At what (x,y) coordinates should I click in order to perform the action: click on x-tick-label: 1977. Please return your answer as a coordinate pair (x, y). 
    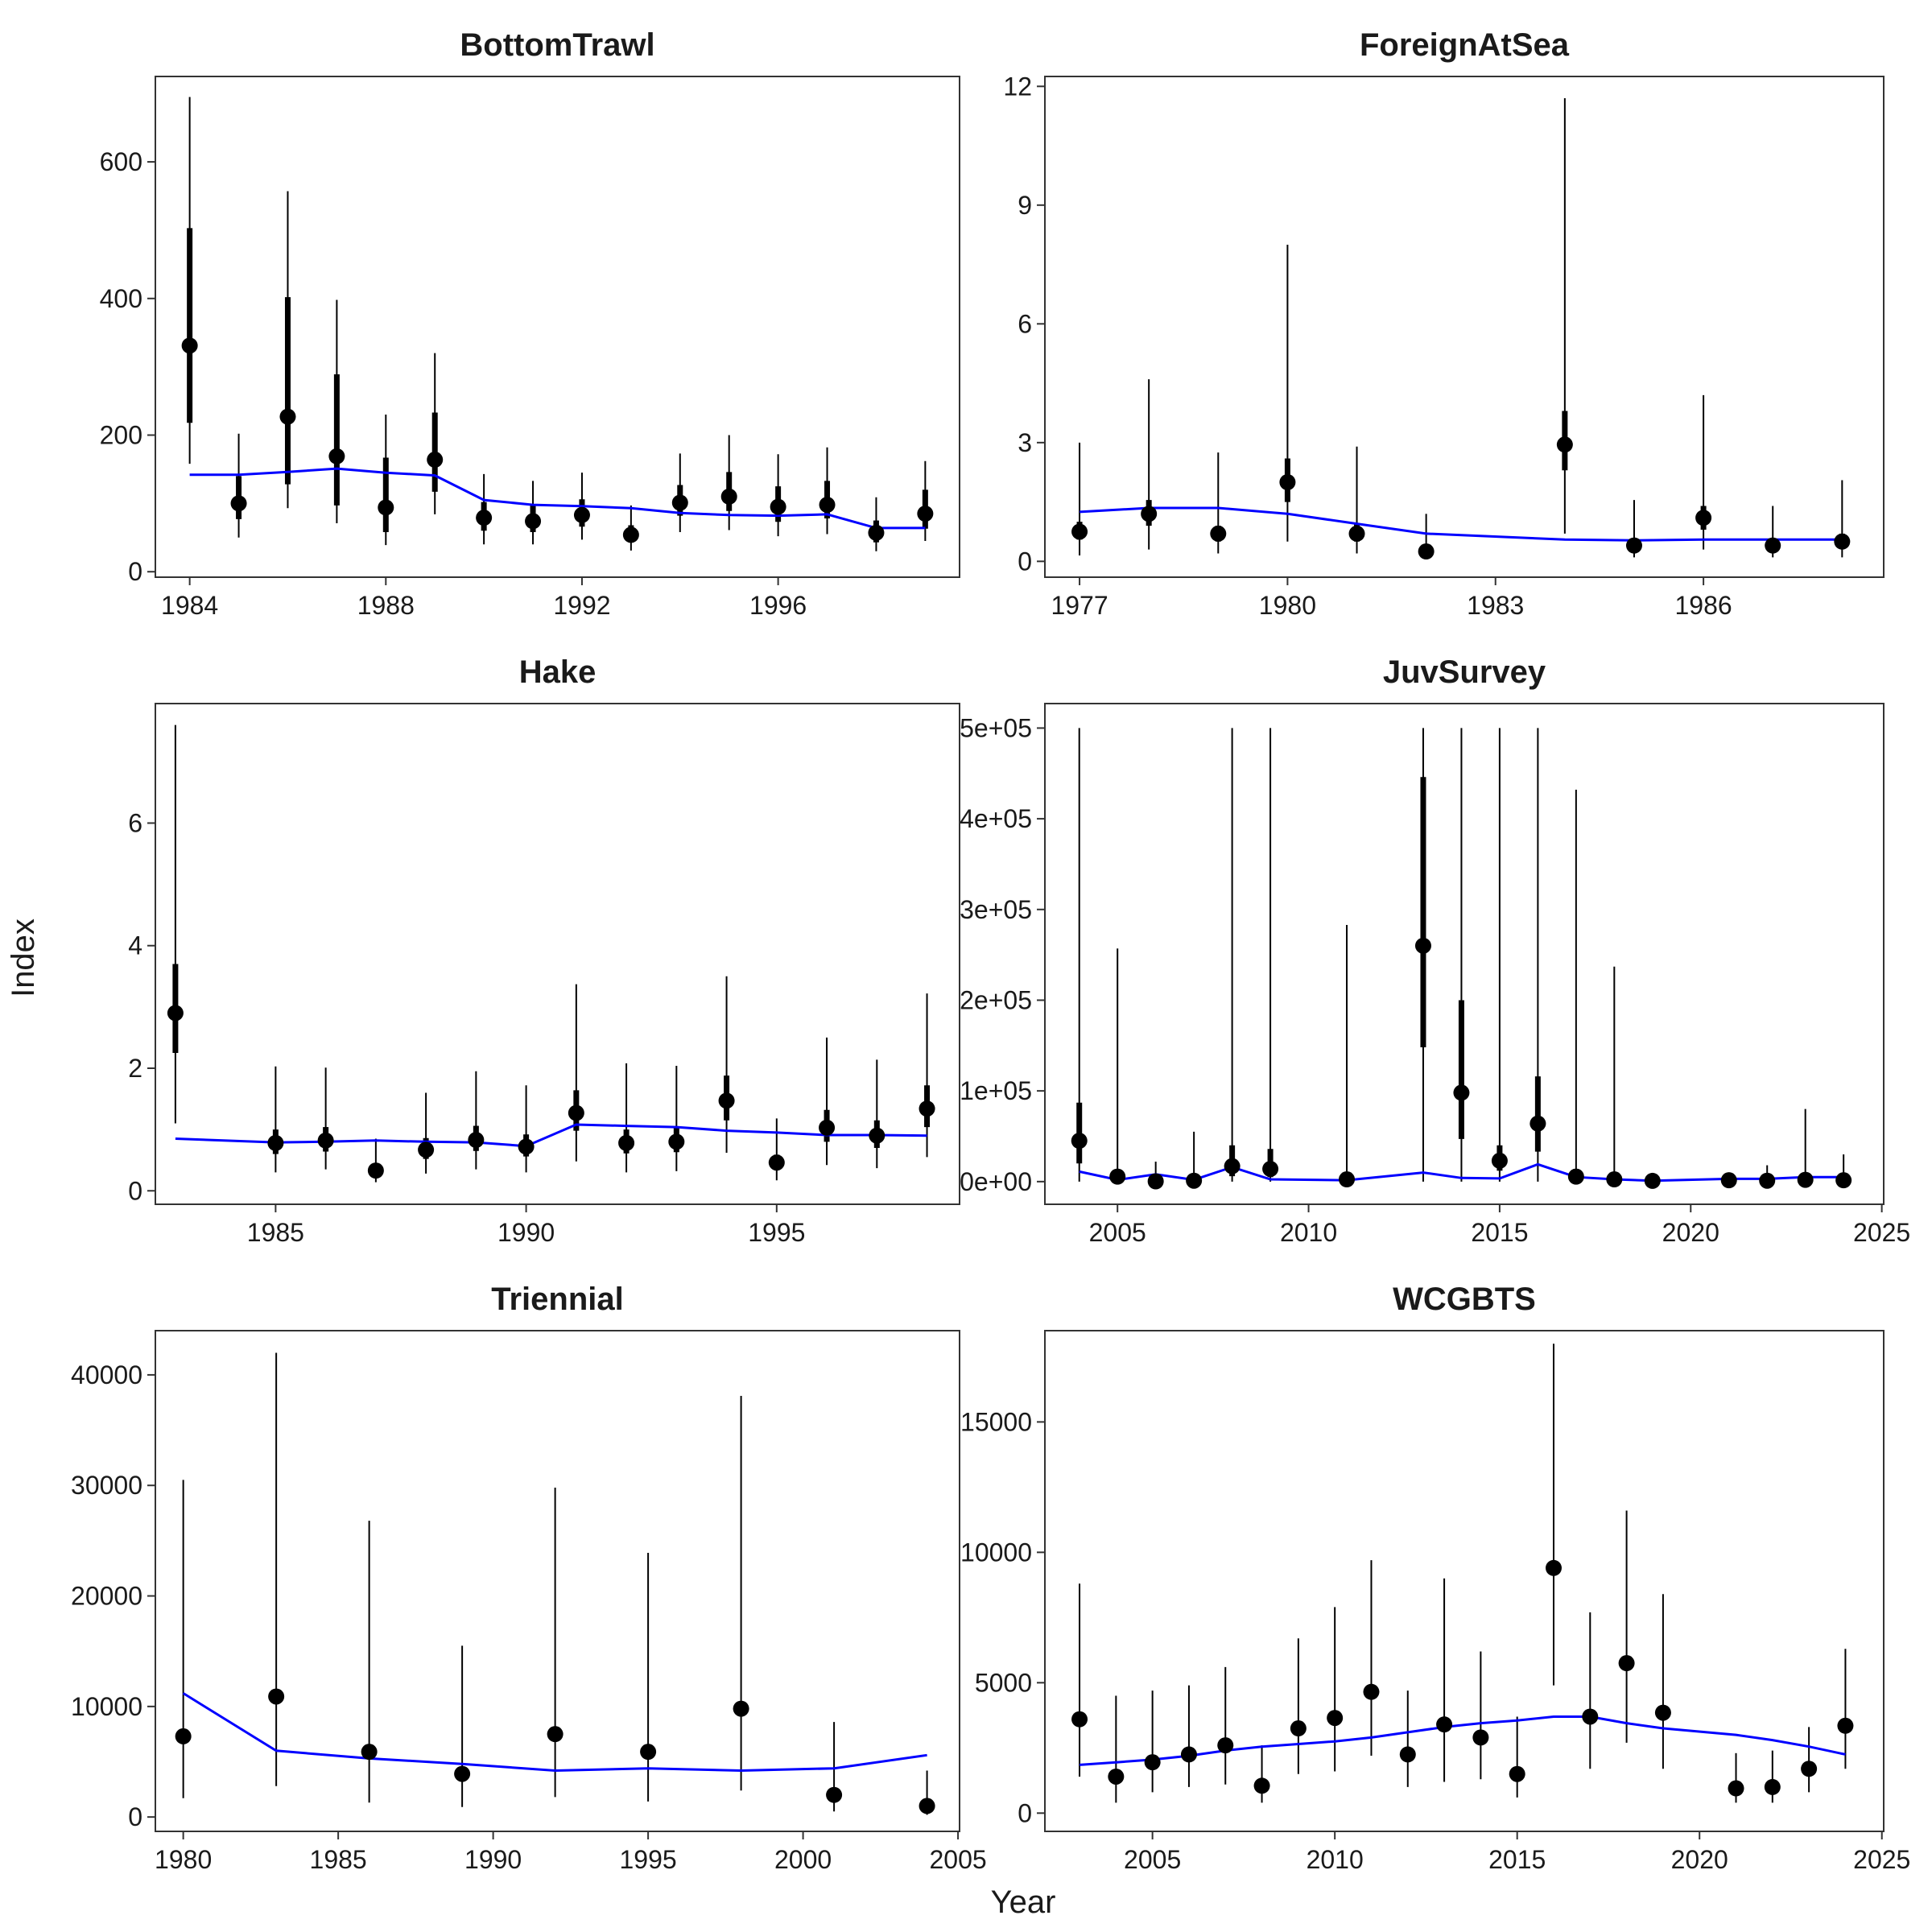
    Looking at the image, I should click on (1079, 605).